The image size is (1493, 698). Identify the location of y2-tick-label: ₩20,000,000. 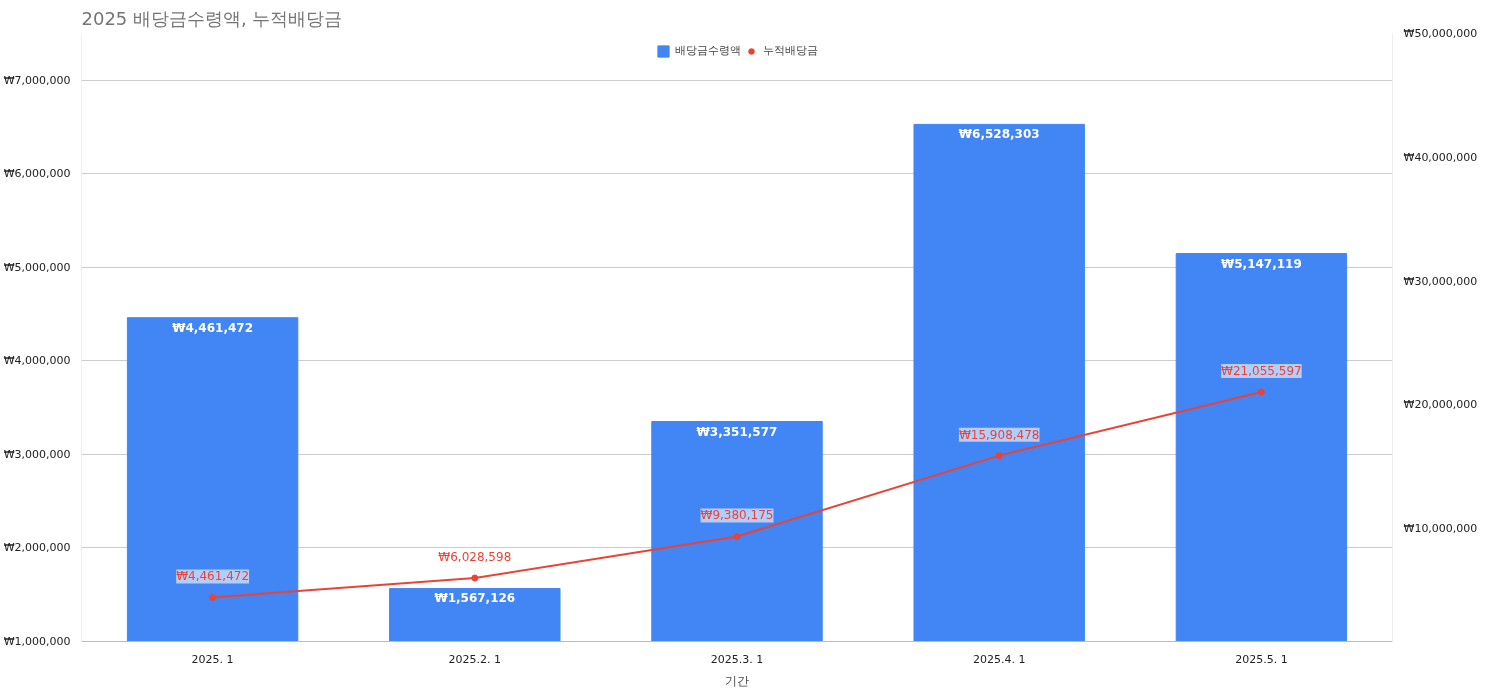
(1440, 405).